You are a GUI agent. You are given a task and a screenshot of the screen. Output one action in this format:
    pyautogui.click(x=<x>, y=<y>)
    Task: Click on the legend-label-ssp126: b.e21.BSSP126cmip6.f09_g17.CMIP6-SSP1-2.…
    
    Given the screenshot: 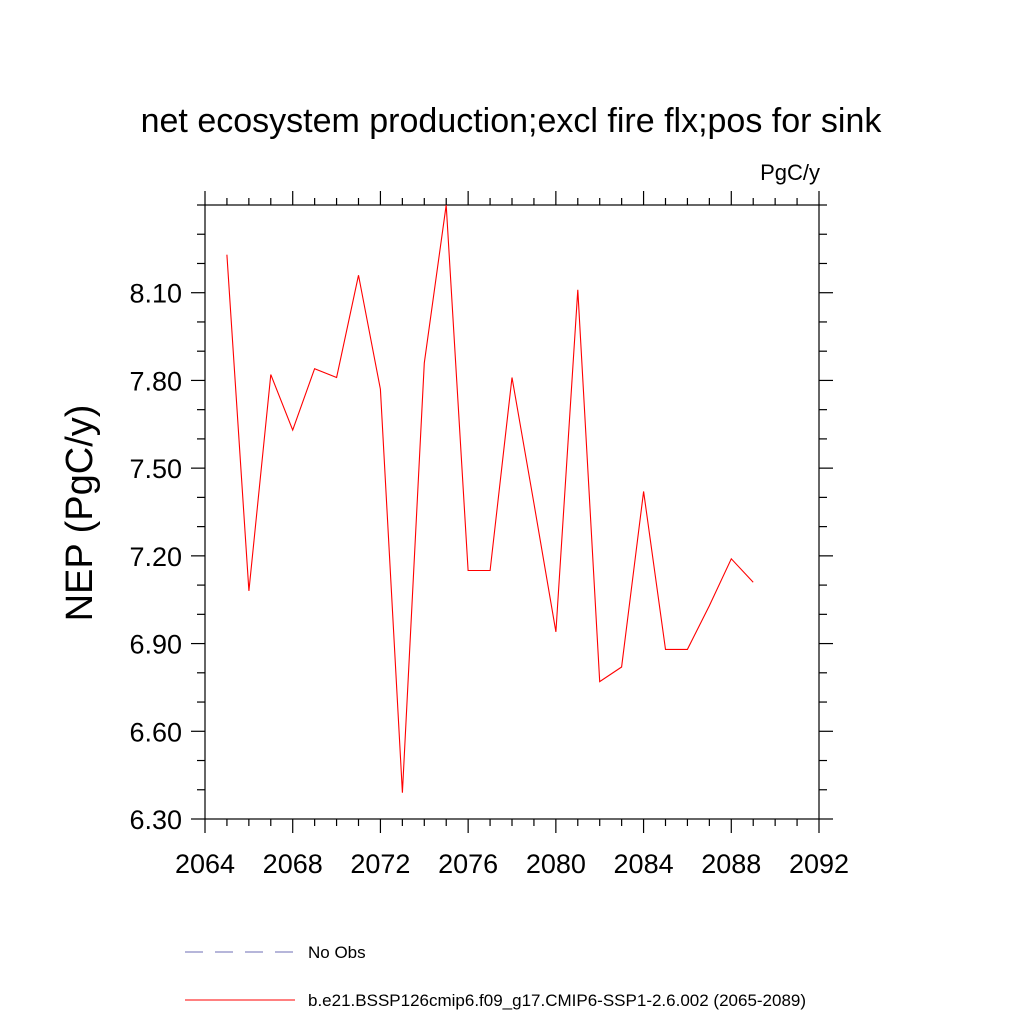 What is the action you would take?
    pyautogui.click(x=557, y=1000)
    